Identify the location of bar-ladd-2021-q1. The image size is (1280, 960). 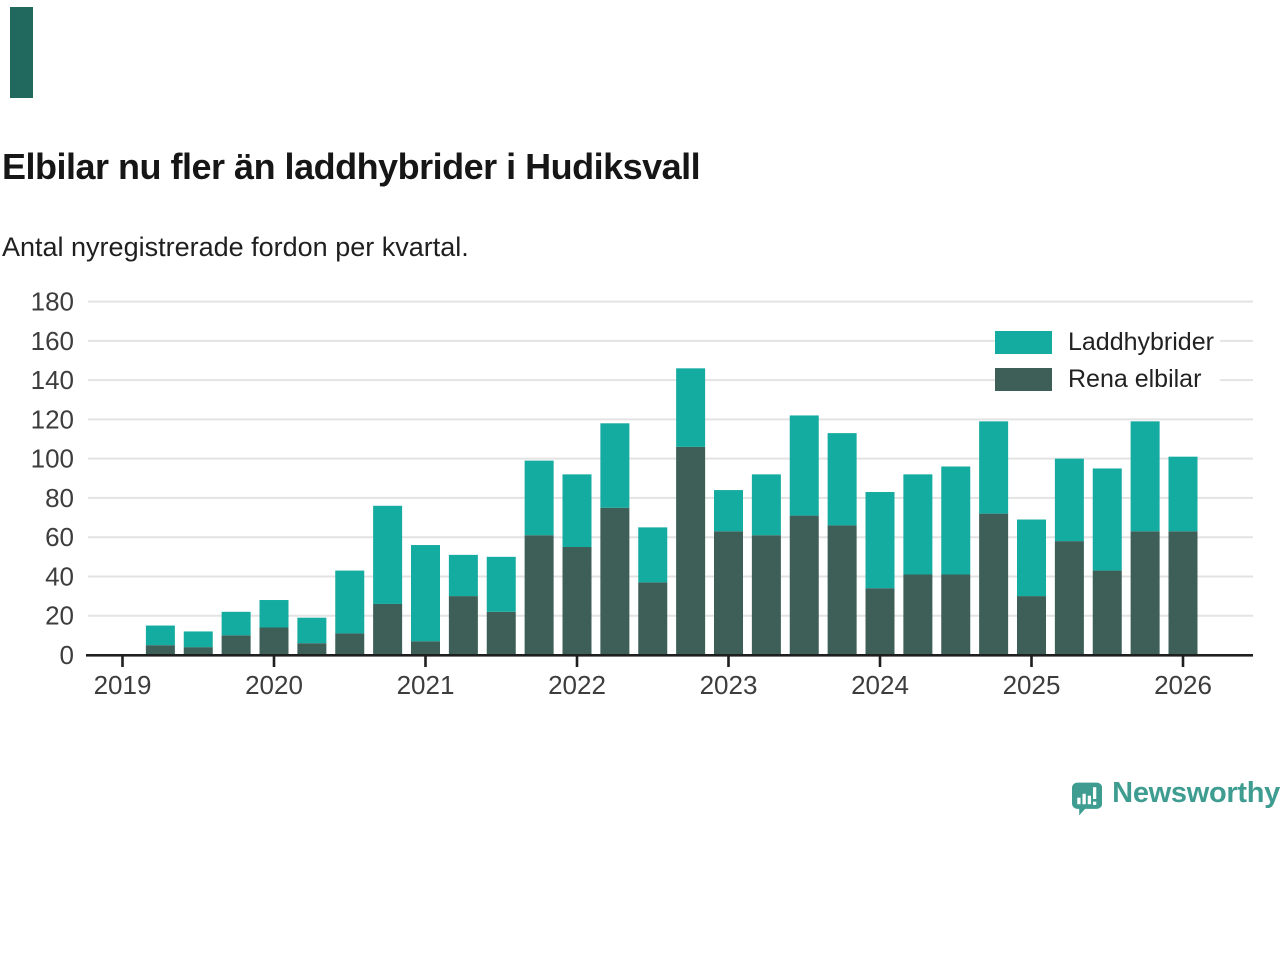
(425, 593).